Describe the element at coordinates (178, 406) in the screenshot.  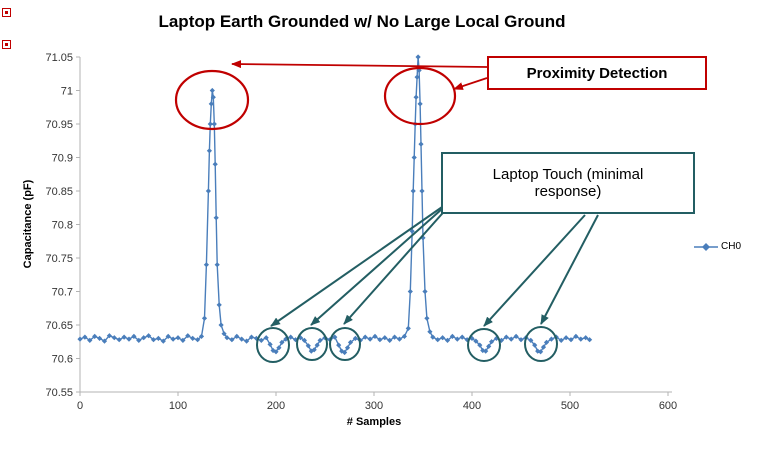
I see `svg-text: 100` at that location.